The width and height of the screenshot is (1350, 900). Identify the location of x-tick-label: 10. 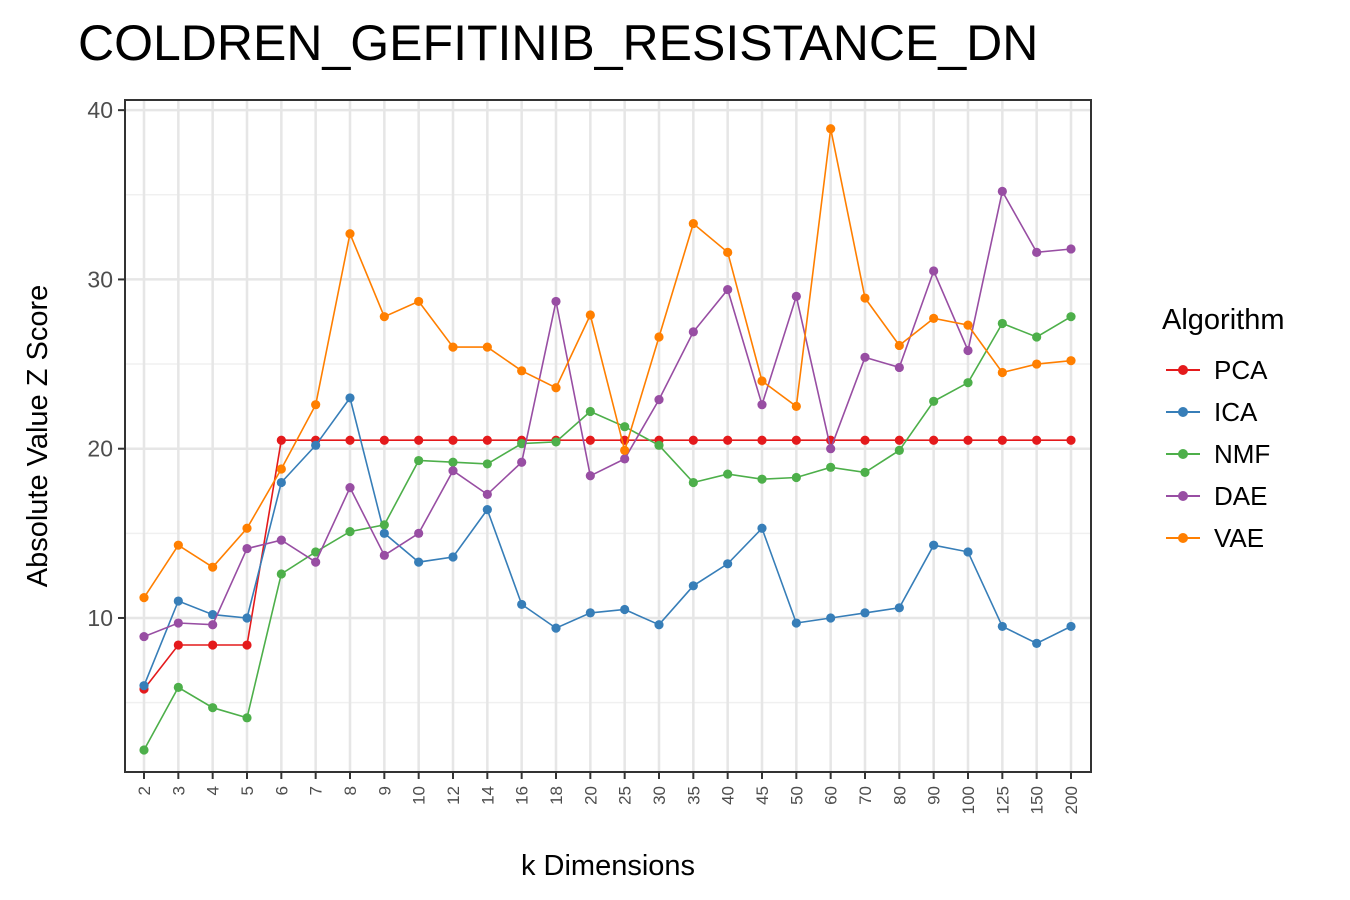
(419, 795).